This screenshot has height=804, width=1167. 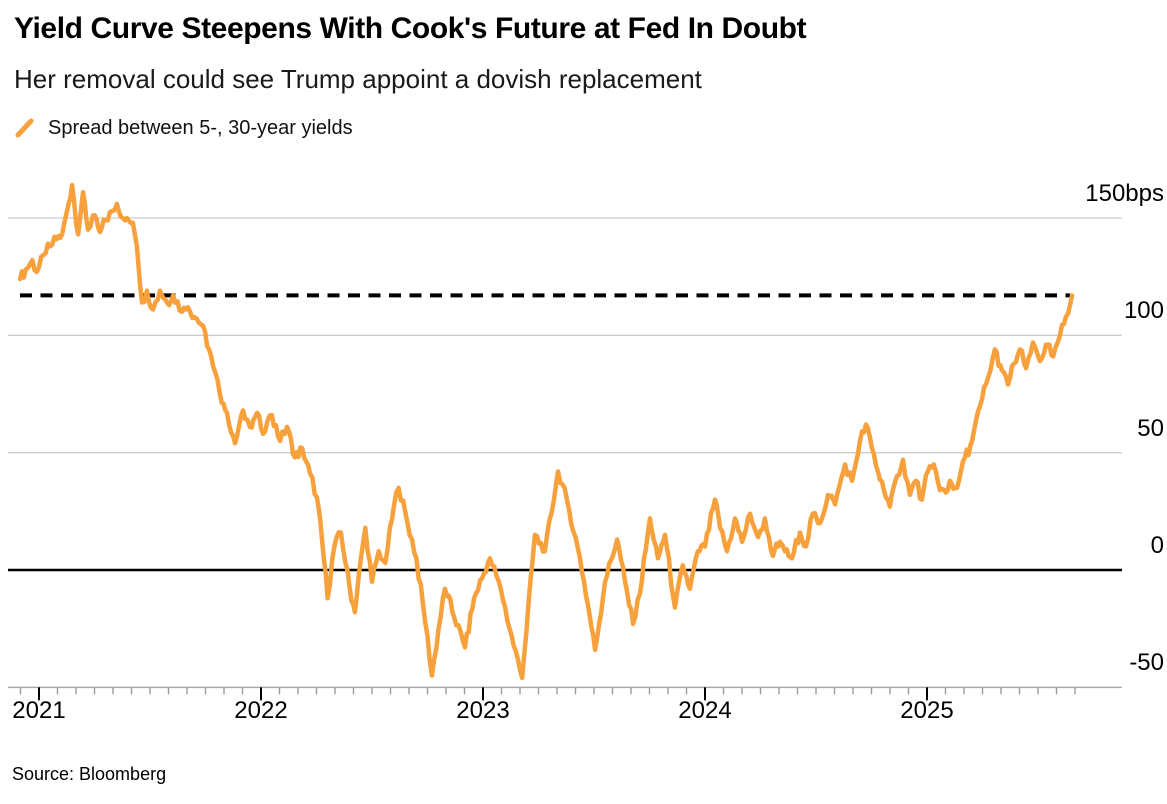 What do you see at coordinates (705, 710) in the screenshot?
I see `x-tick-label-2024: 2024` at bounding box center [705, 710].